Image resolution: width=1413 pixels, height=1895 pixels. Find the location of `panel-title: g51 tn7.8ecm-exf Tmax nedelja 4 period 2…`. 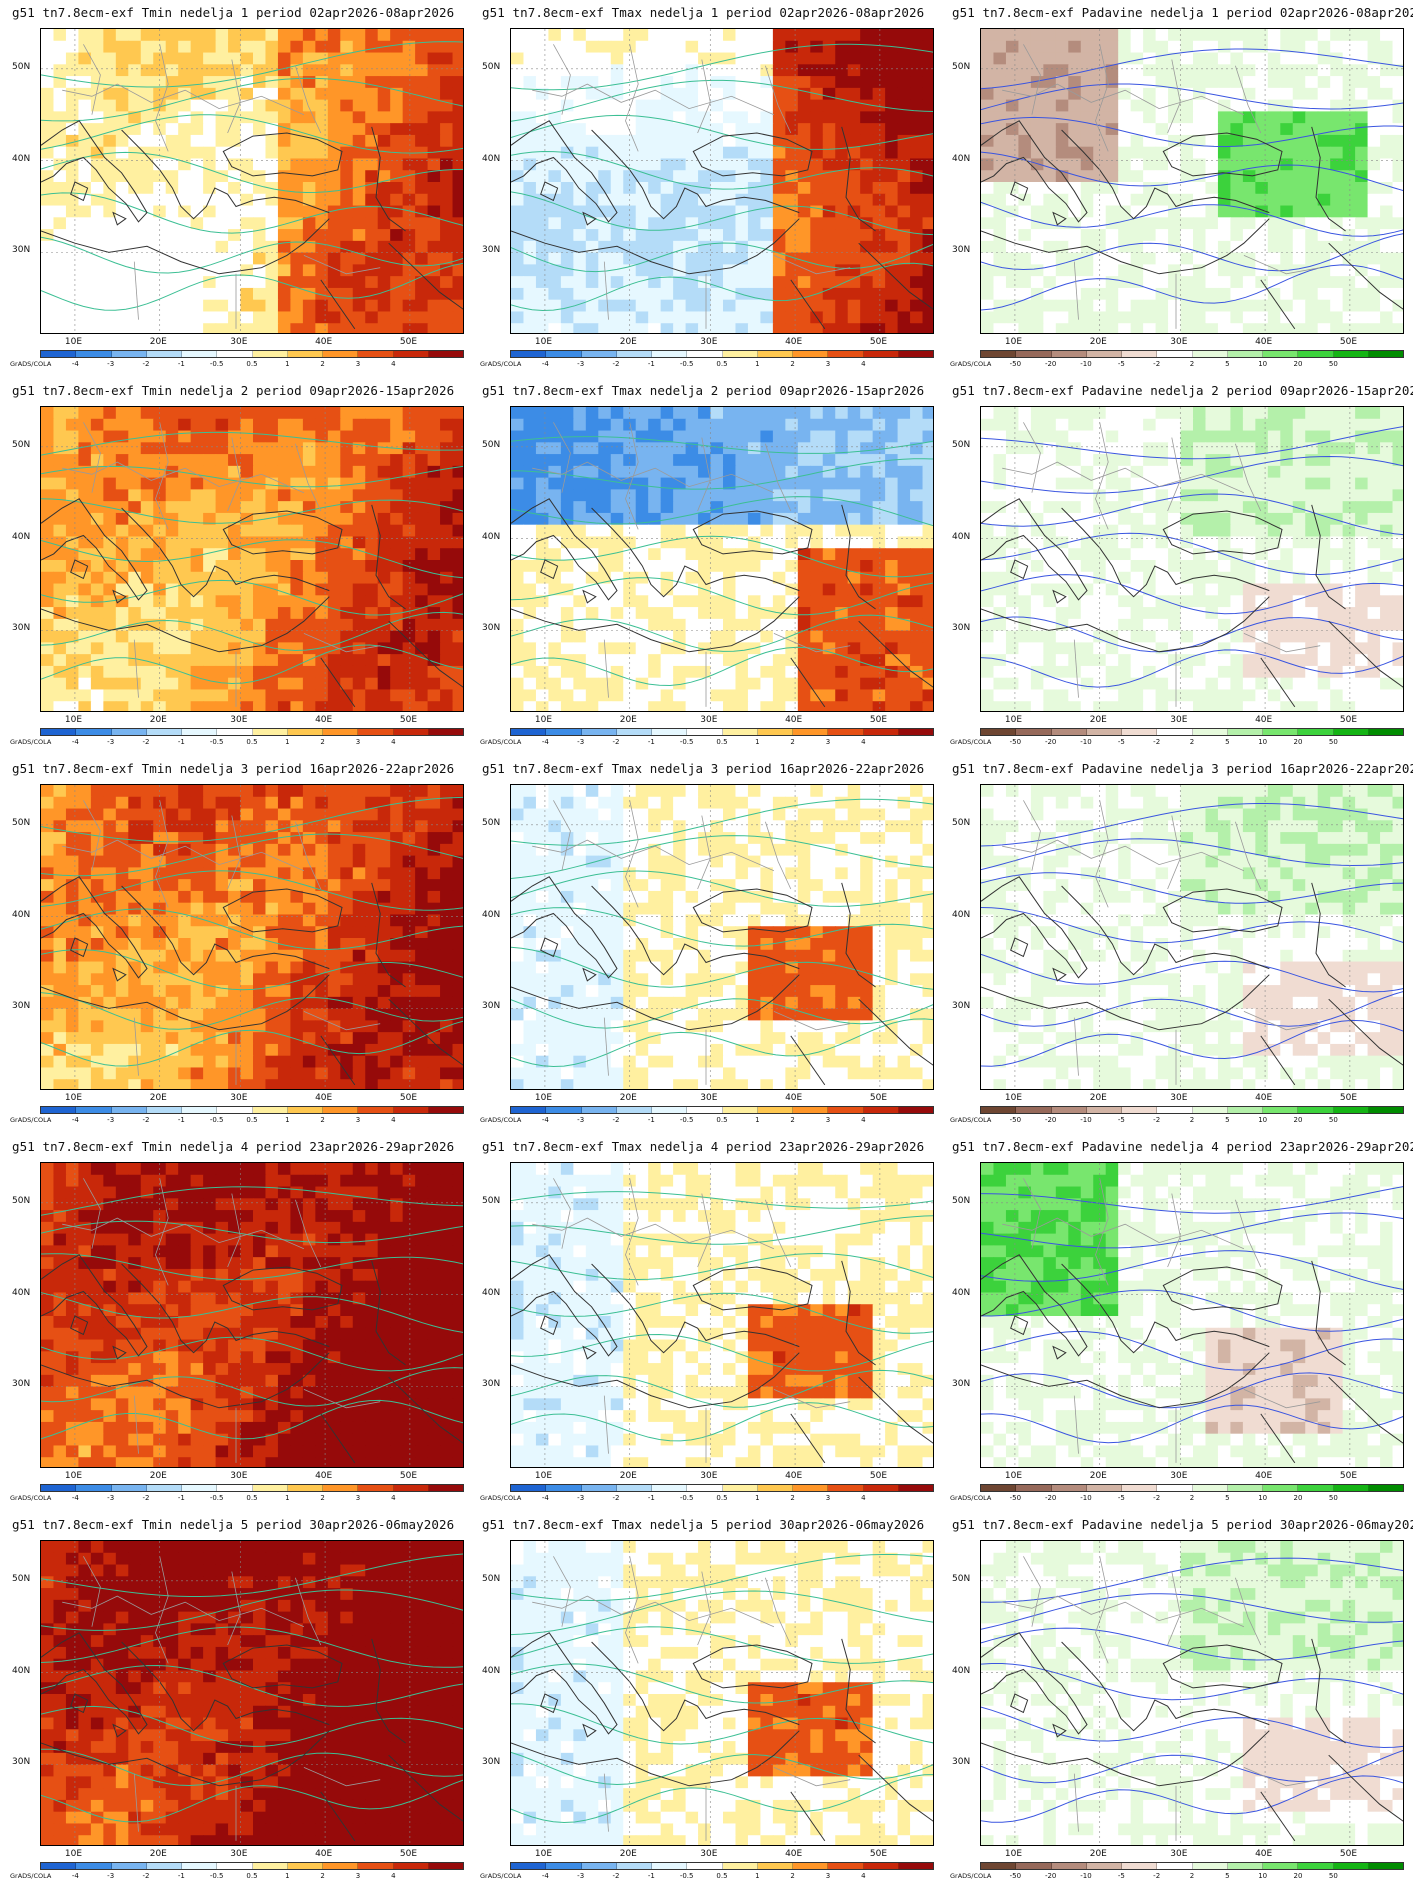

panel-title: g51 tn7.8ecm-exf Tmax nedelja 4 period 2… is located at coordinates (703, 1146).